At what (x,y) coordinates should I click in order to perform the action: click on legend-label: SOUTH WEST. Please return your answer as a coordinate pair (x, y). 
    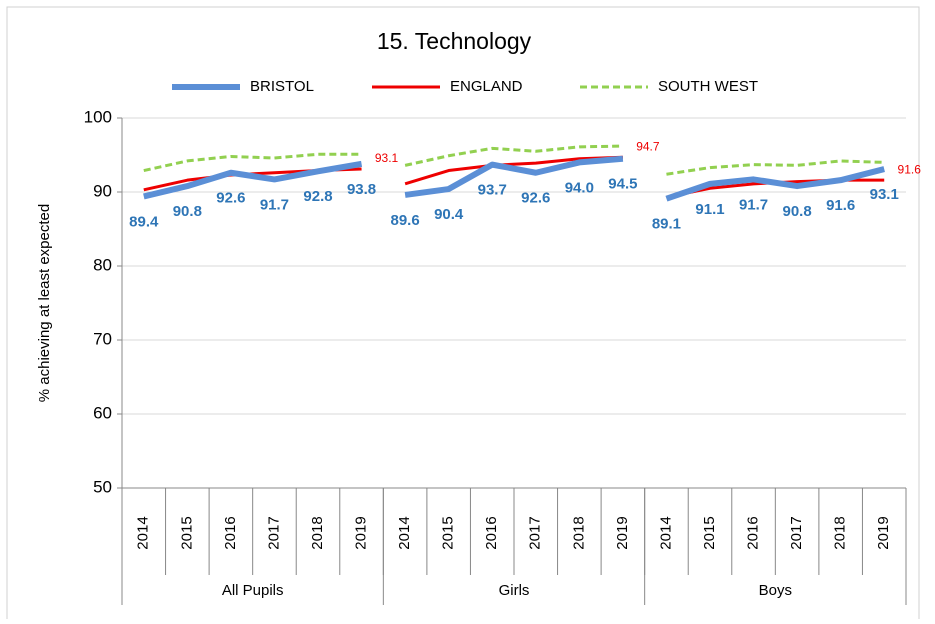
    Looking at the image, I should click on (708, 86).